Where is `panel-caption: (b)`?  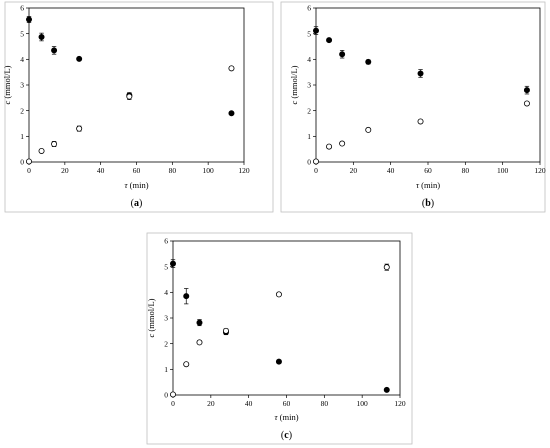
panel-caption: (b) is located at coordinates (428, 203).